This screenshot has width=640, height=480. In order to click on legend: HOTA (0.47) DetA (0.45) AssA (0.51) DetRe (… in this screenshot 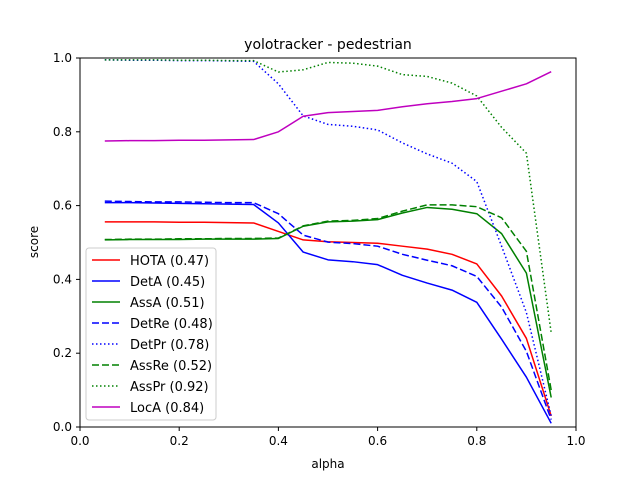, I will do `click(151, 334)`.